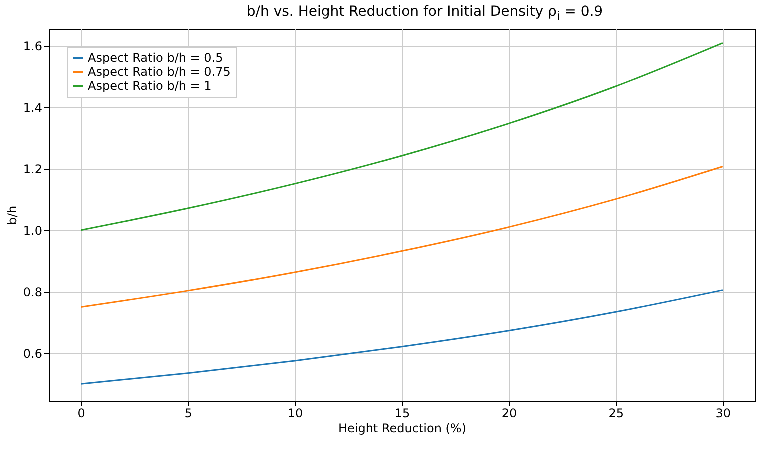  Describe the element at coordinates (510, 413) in the screenshot. I see `x-tick-label: 20` at that location.